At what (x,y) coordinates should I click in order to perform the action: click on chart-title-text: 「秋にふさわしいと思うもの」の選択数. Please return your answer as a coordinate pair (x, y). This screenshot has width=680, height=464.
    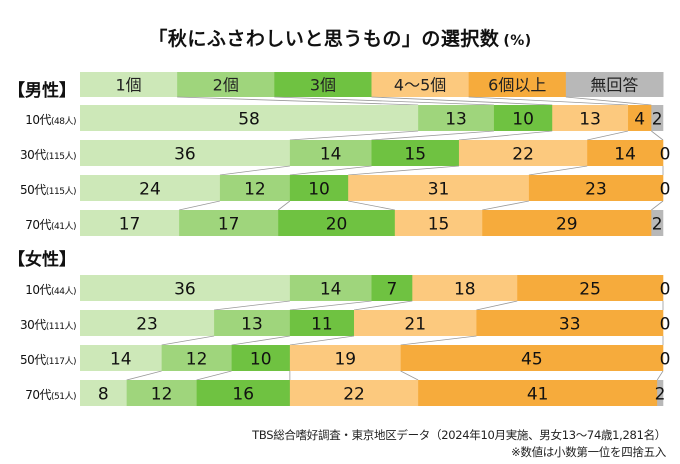
    Looking at the image, I should click on (324, 39).